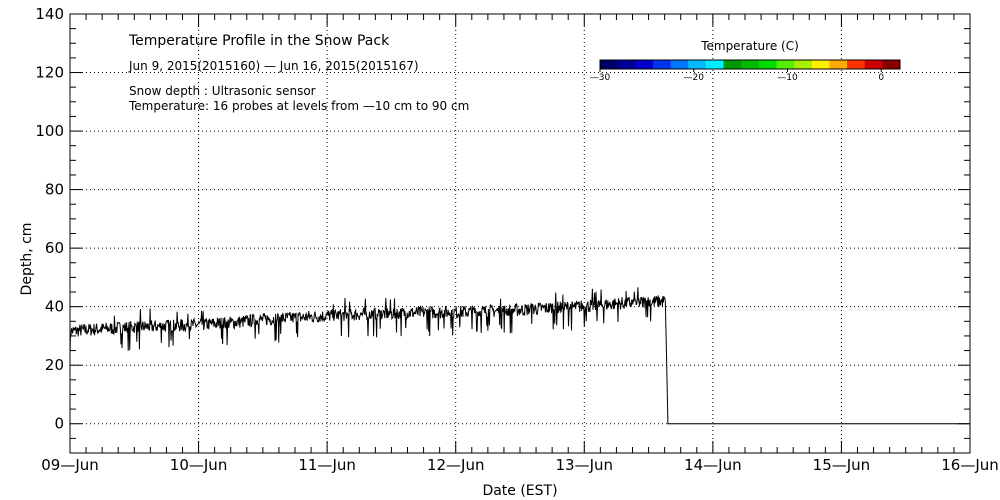 This screenshot has height=500, width=1000. I want to click on colorbar-tick-label: —10, so click(787, 78).